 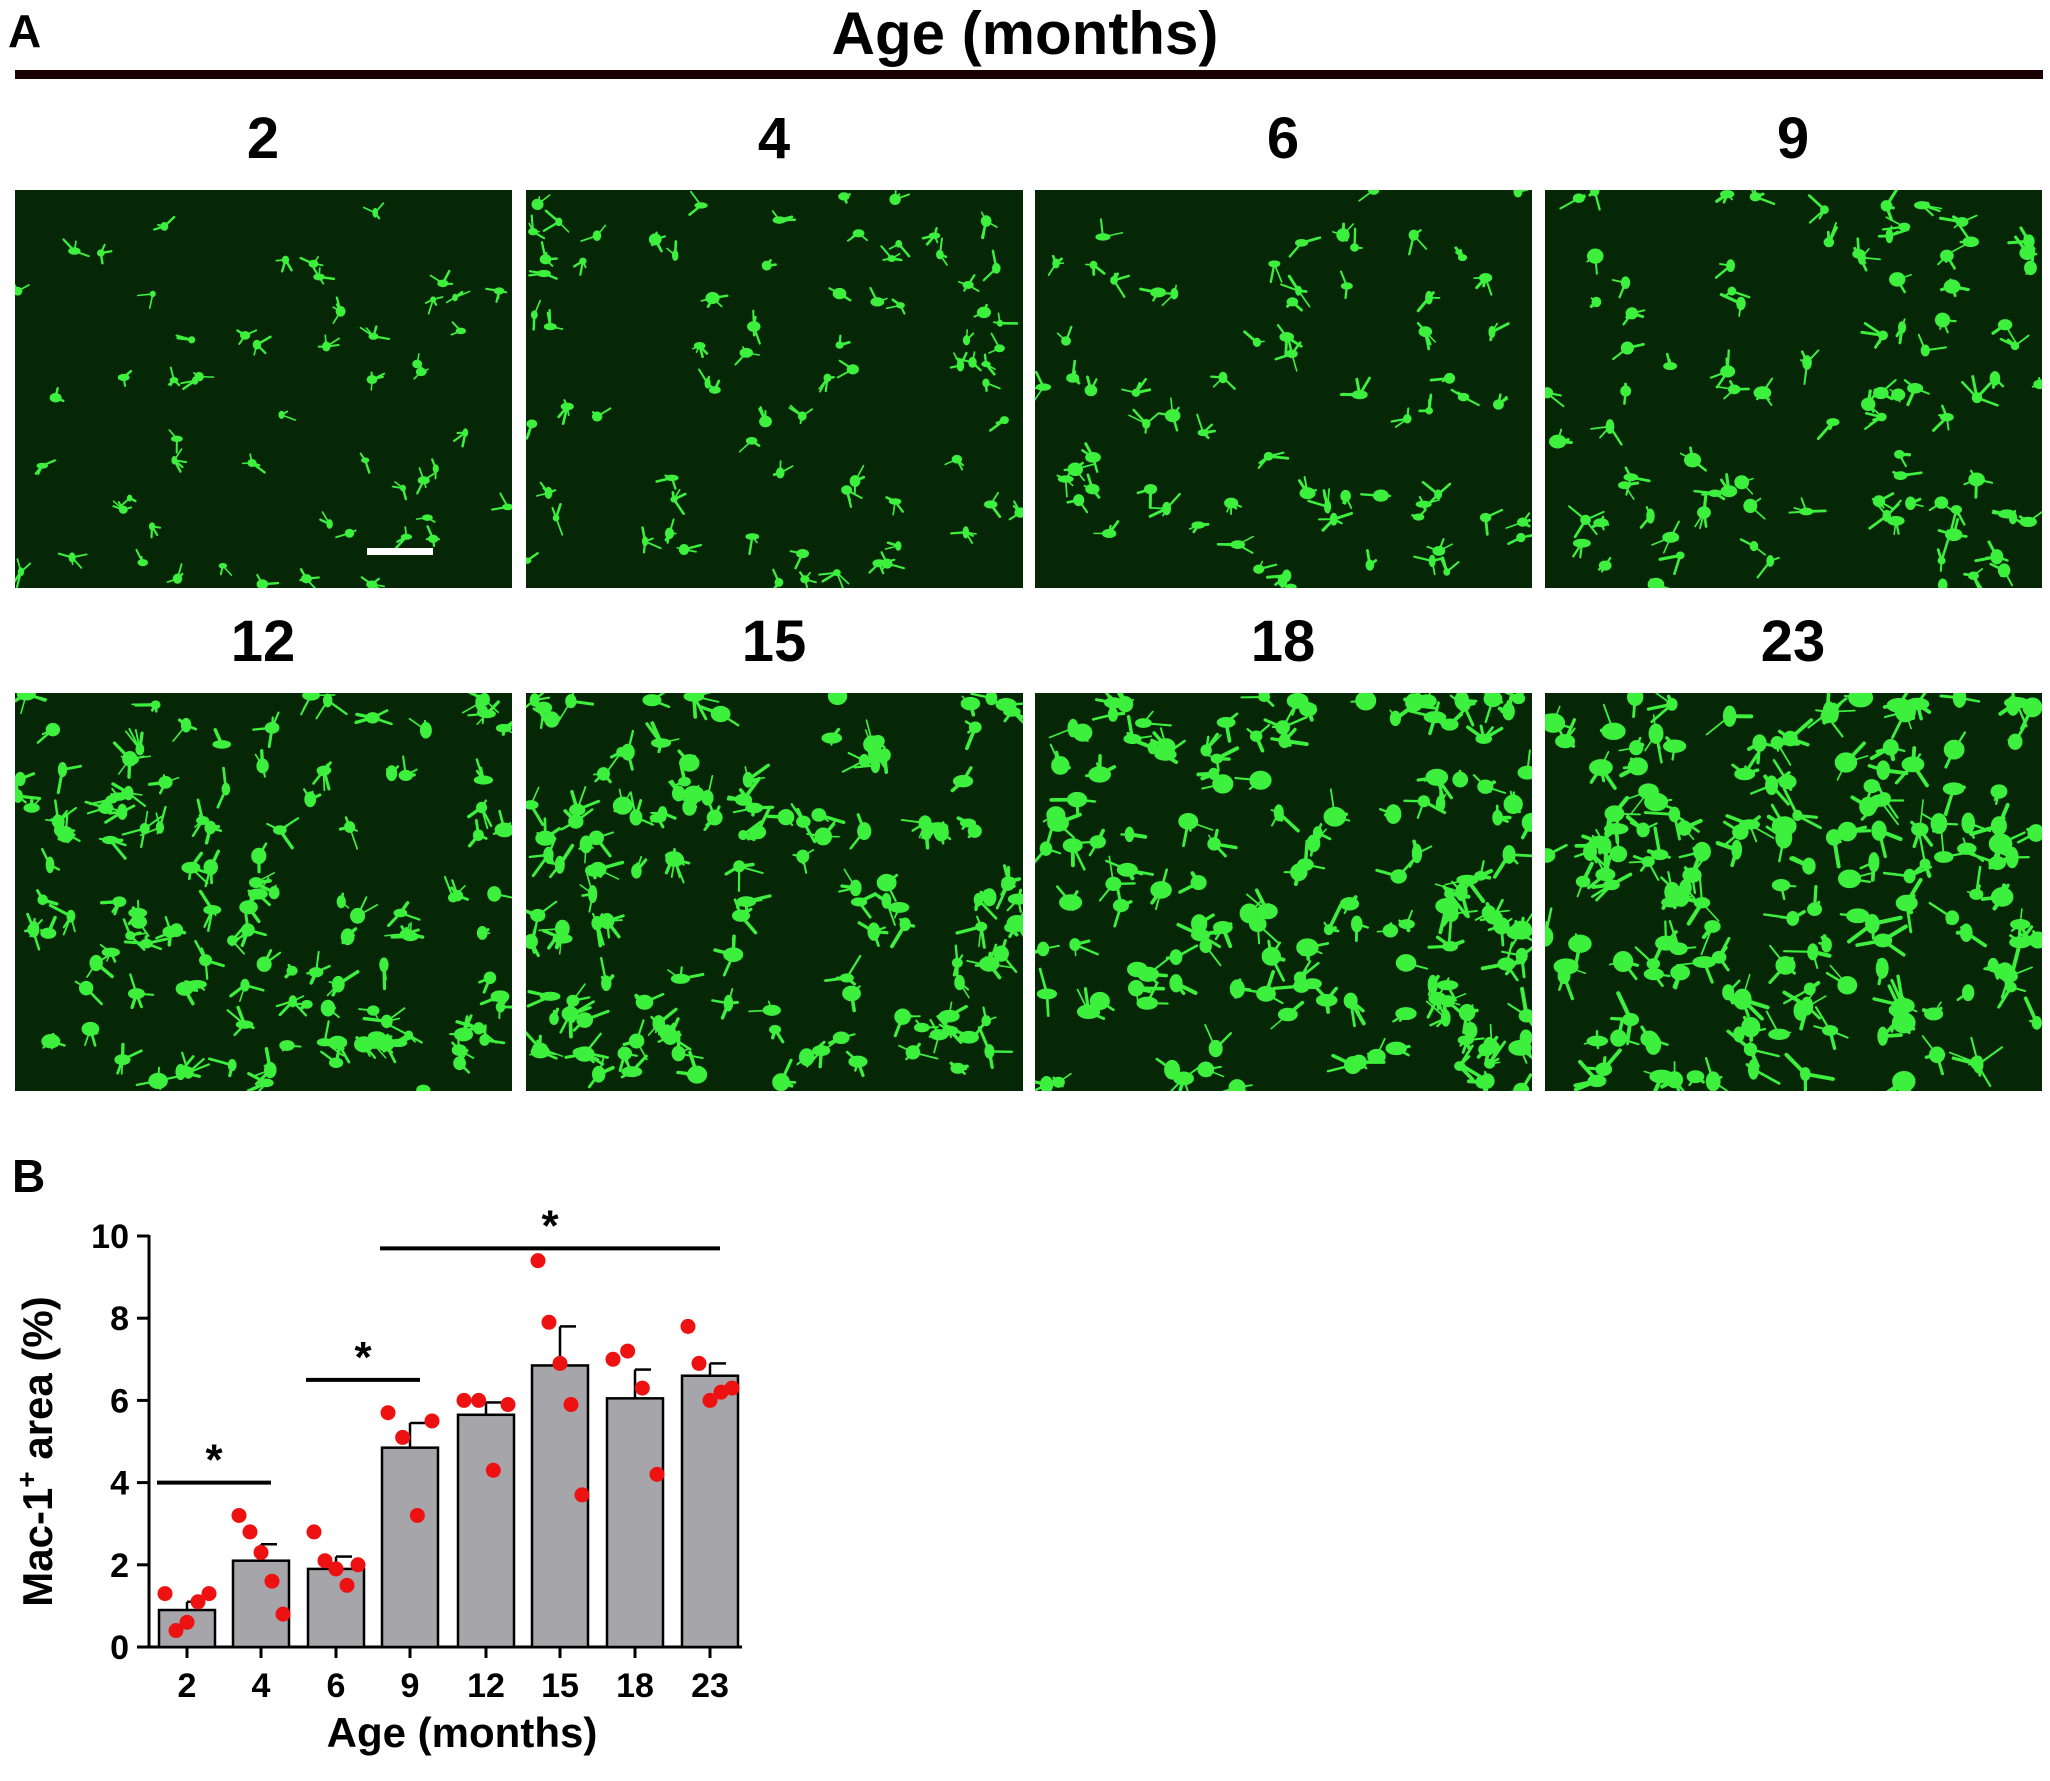 What do you see at coordinates (410, 1686) in the screenshot?
I see `x-tick-label: 9` at bounding box center [410, 1686].